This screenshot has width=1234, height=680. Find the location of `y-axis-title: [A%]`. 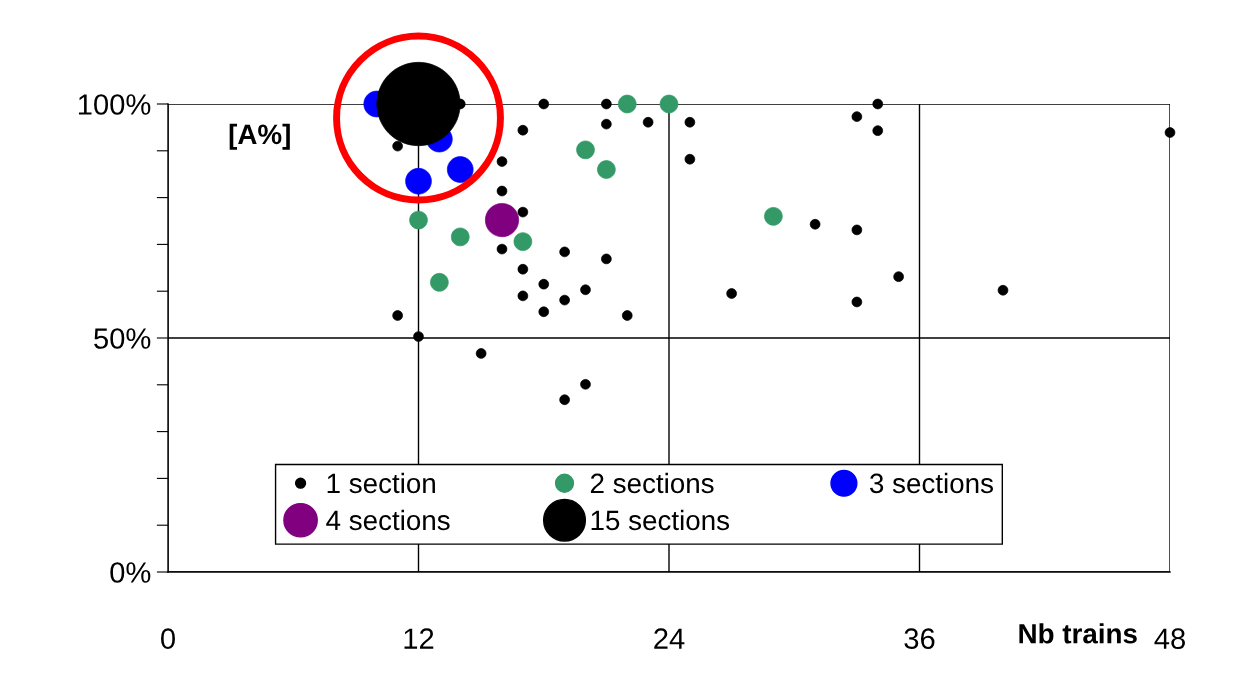

y-axis-title: [A%] is located at coordinates (259, 136).